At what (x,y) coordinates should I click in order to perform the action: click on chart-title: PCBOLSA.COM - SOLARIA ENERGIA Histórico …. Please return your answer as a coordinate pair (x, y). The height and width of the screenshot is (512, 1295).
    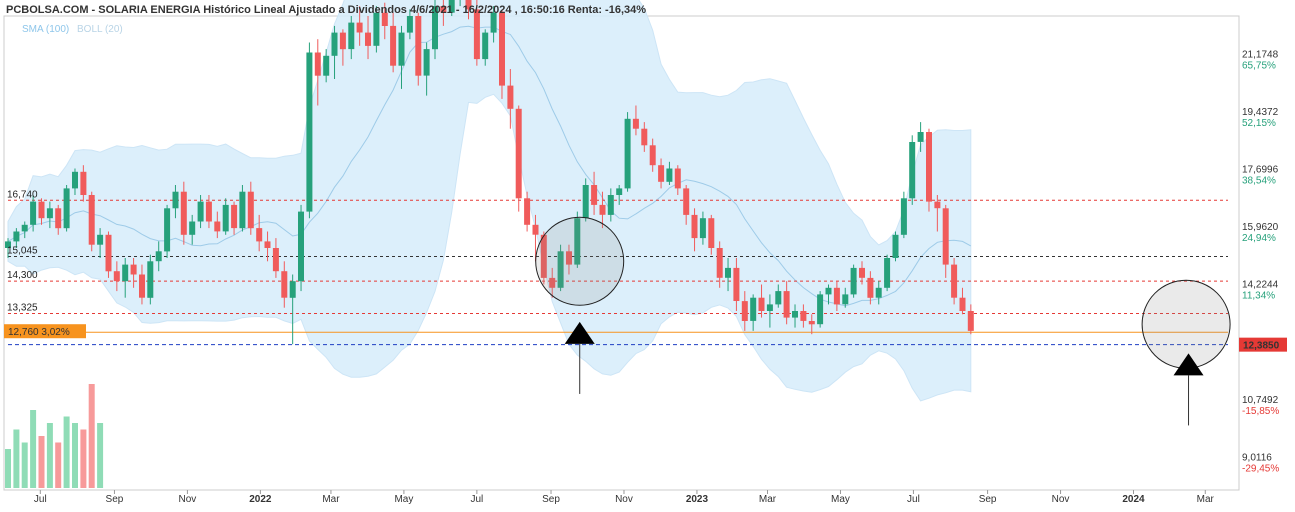
    Looking at the image, I should click on (326, 10).